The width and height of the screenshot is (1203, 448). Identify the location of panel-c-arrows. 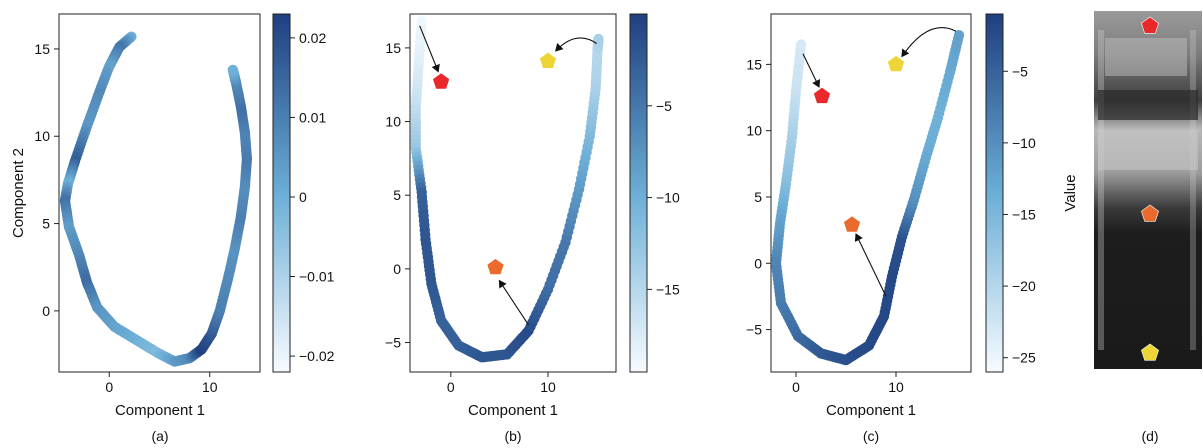
(879, 162).